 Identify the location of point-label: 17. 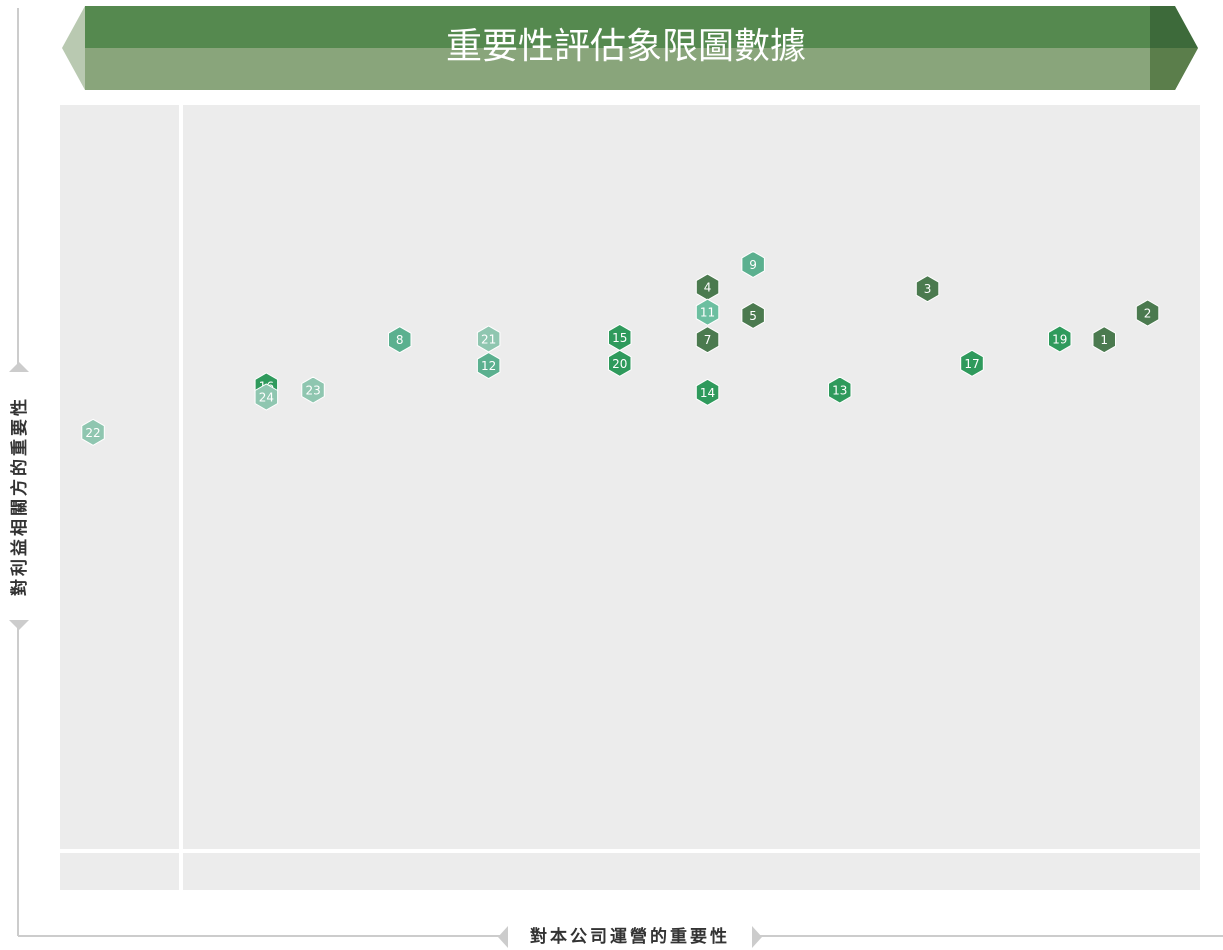
(971, 364).